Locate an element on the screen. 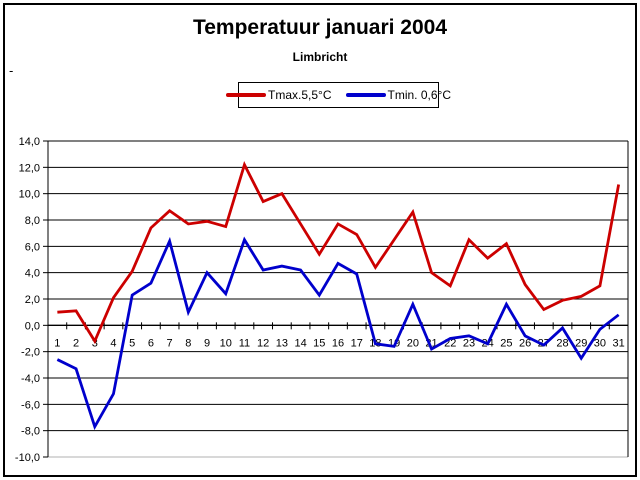 The image size is (640, 480). legend: Tmax.5,5°C Tmin. 0,6°C is located at coordinates (338, 95).